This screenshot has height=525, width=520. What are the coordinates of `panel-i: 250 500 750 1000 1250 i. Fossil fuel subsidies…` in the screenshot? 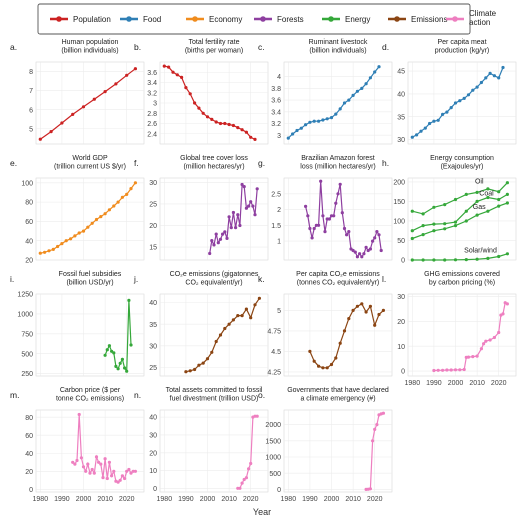 It's located at (77, 324).